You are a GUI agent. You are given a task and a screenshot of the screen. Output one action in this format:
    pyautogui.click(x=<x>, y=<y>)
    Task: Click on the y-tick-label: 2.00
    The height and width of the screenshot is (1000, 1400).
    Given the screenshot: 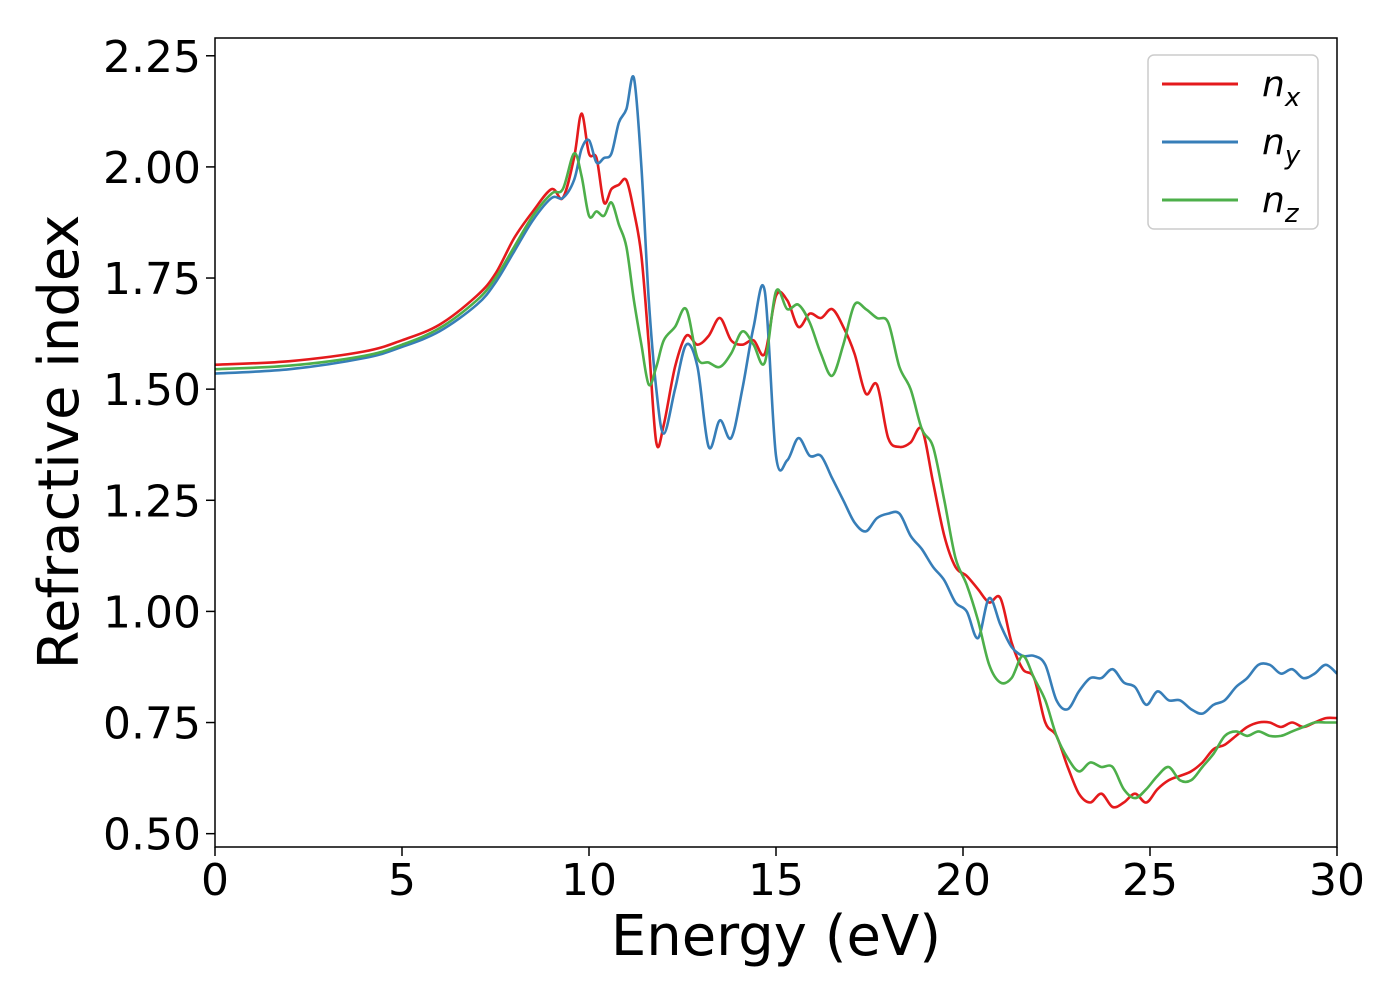 What is the action you would take?
    pyautogui.click(x=152, y=168)
    